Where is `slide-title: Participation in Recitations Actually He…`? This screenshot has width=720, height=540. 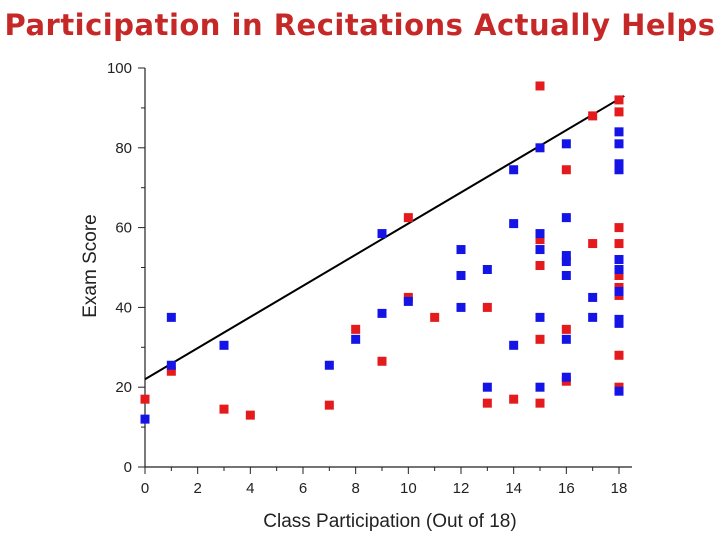
slide-title: Participation in Recitations Actually He… is located at coordinates (360, 25).